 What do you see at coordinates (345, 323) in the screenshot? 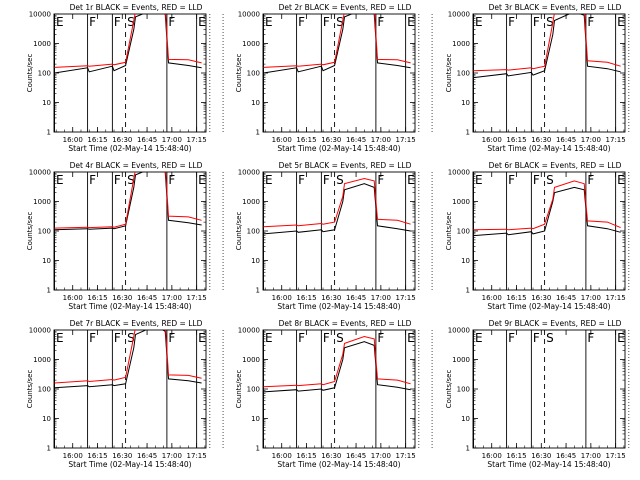
I see `panel-title: Det 8r BLACK = Events, RED = LLD` at bounding box center [345, 323].